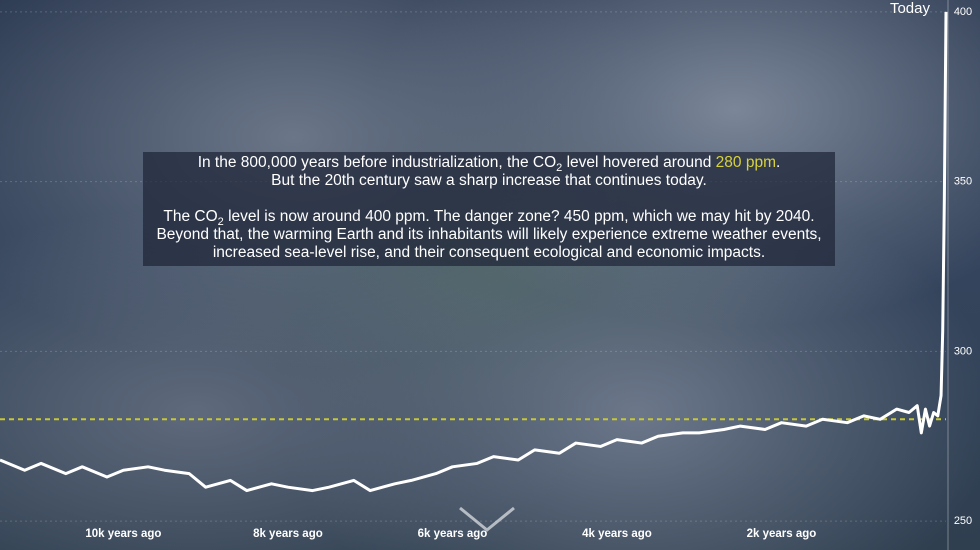  I want to click on x-tick-label: 2k years ago, so click(782, 534).